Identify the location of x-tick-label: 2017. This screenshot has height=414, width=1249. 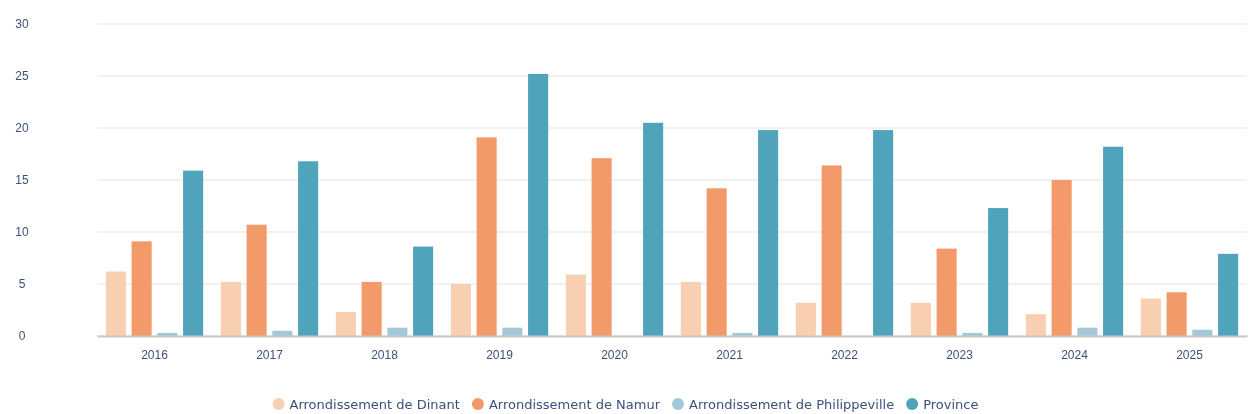
(270, 354).